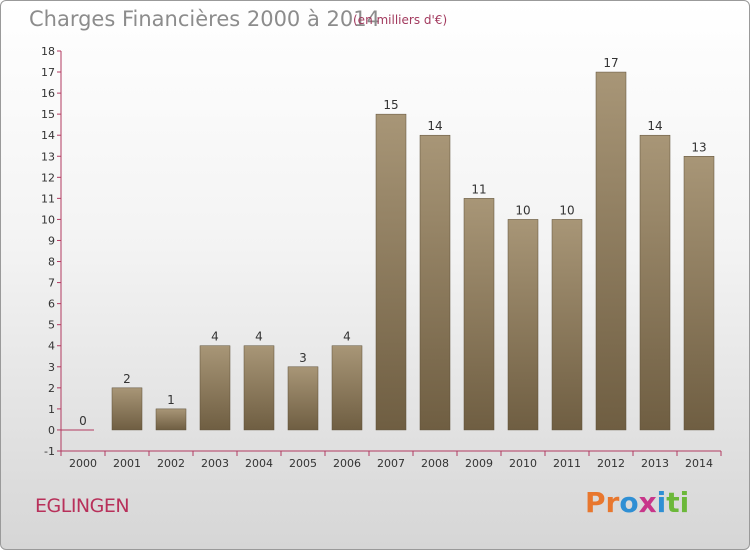 This screenshot has width=750, height=550. Describe the element at coordinates (303, 358) in the screenshot. I see `data-label: 3` at that location.